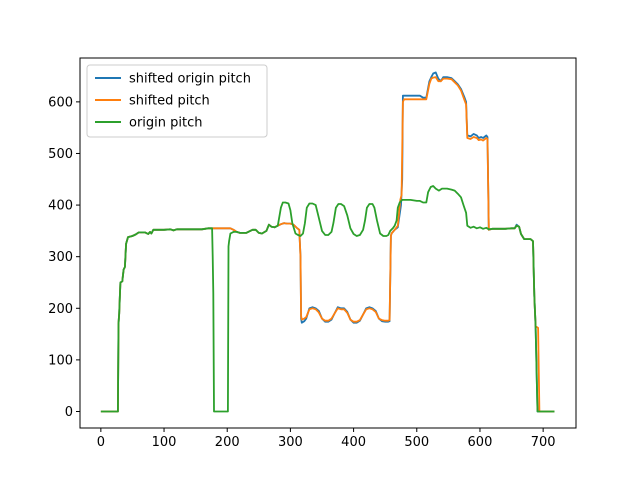 The image size is (640, 480). What do you see at coordinates (60, 257) in the screenshot?
I see `y-tick-label: 300` at bounding box center [60, 257].